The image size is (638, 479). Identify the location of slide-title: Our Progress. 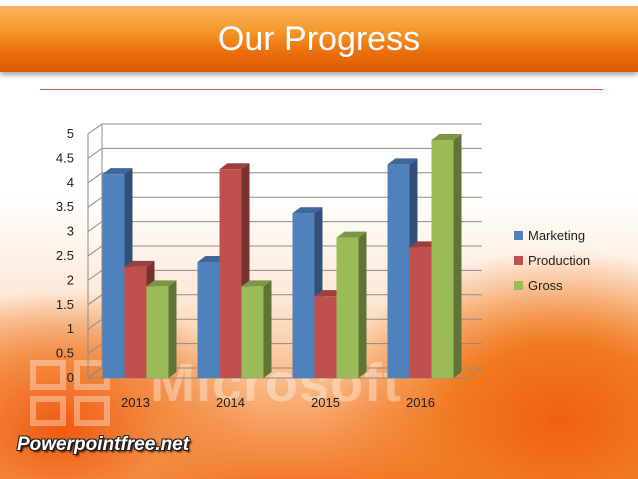
(319, 39).